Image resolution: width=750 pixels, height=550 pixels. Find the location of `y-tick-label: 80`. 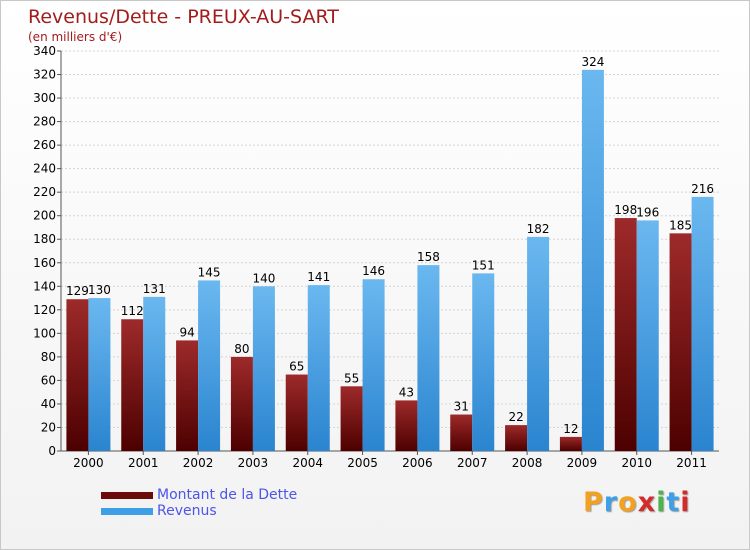

y-tick-label: 80 is located at coordinates (48, 357).